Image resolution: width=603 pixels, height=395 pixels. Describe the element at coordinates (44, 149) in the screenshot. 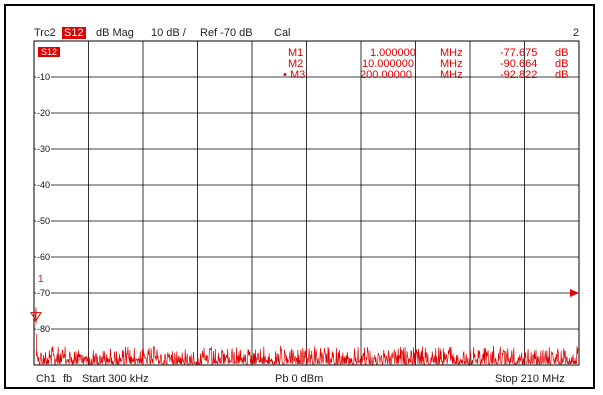

I see `y-tick-label: -30` at that location.